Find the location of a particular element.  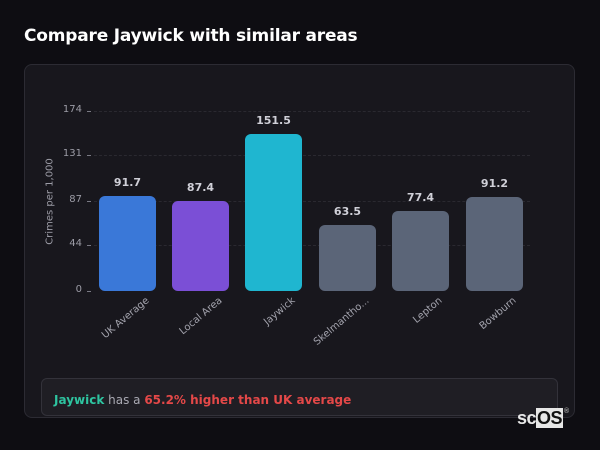

scos-logo: scOS ® is located at coordinates (543, 418).